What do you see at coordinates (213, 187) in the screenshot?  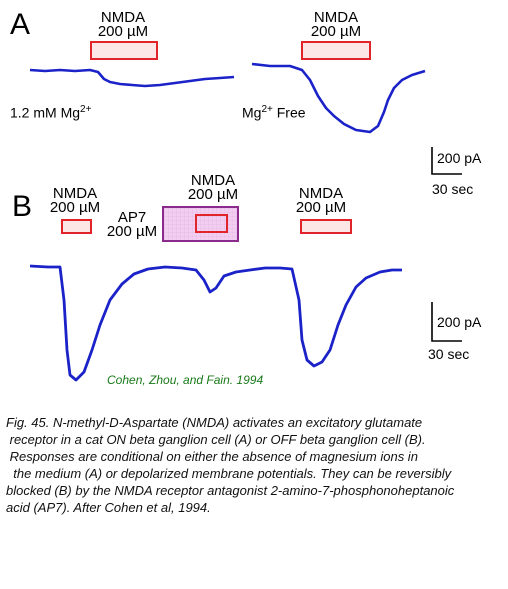 I see `panel-b-nmda2-label: NMDA 200 µM` at bounding box center [213, 187].